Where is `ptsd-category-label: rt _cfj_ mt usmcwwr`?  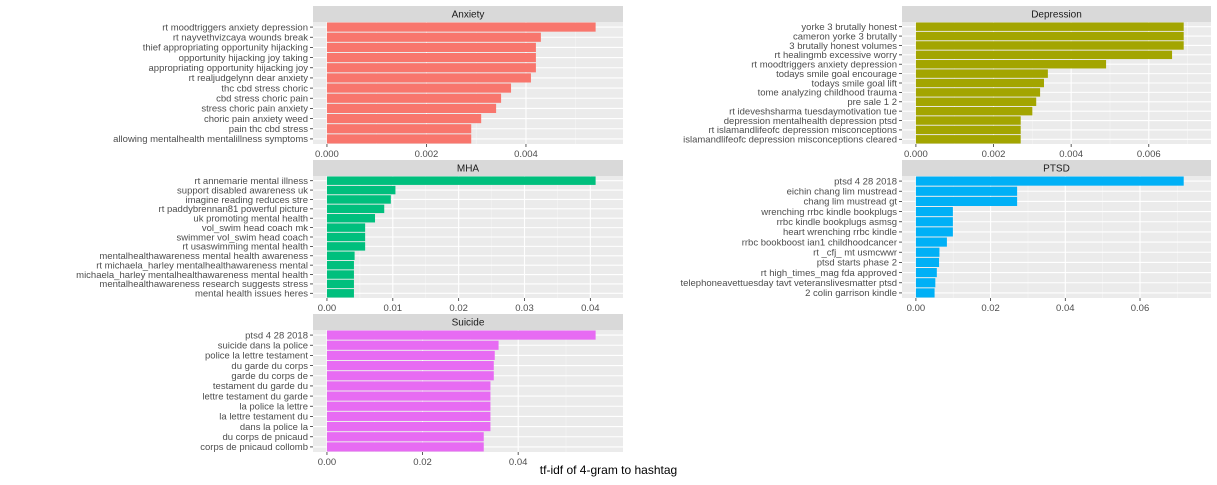
ptsd-category-label: rt _cfj_ mt usmcwwr is located at coordinates (855, 253).